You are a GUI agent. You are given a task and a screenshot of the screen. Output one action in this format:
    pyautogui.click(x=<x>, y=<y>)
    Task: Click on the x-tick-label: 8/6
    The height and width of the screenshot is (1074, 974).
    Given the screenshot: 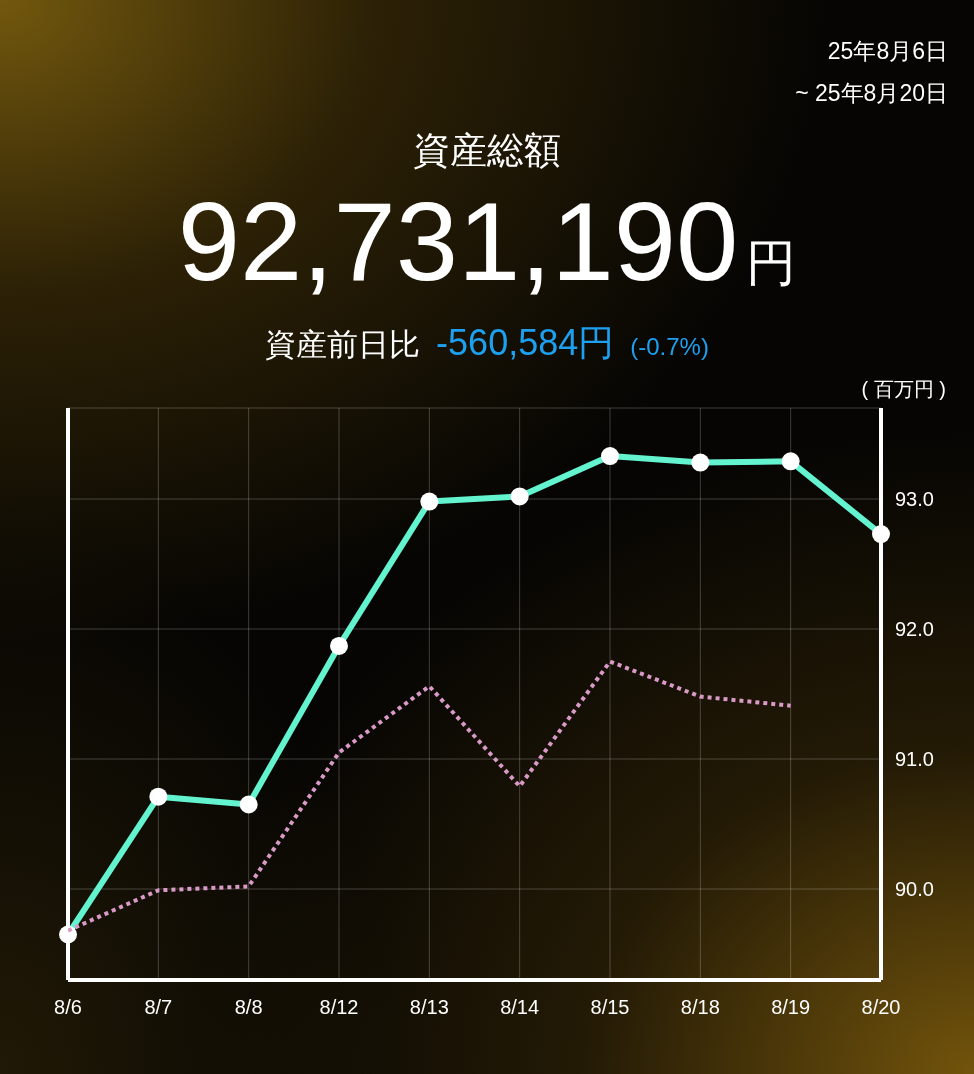 What is the action you would take?
    pyautogui.click(x=68, y=1007)
    